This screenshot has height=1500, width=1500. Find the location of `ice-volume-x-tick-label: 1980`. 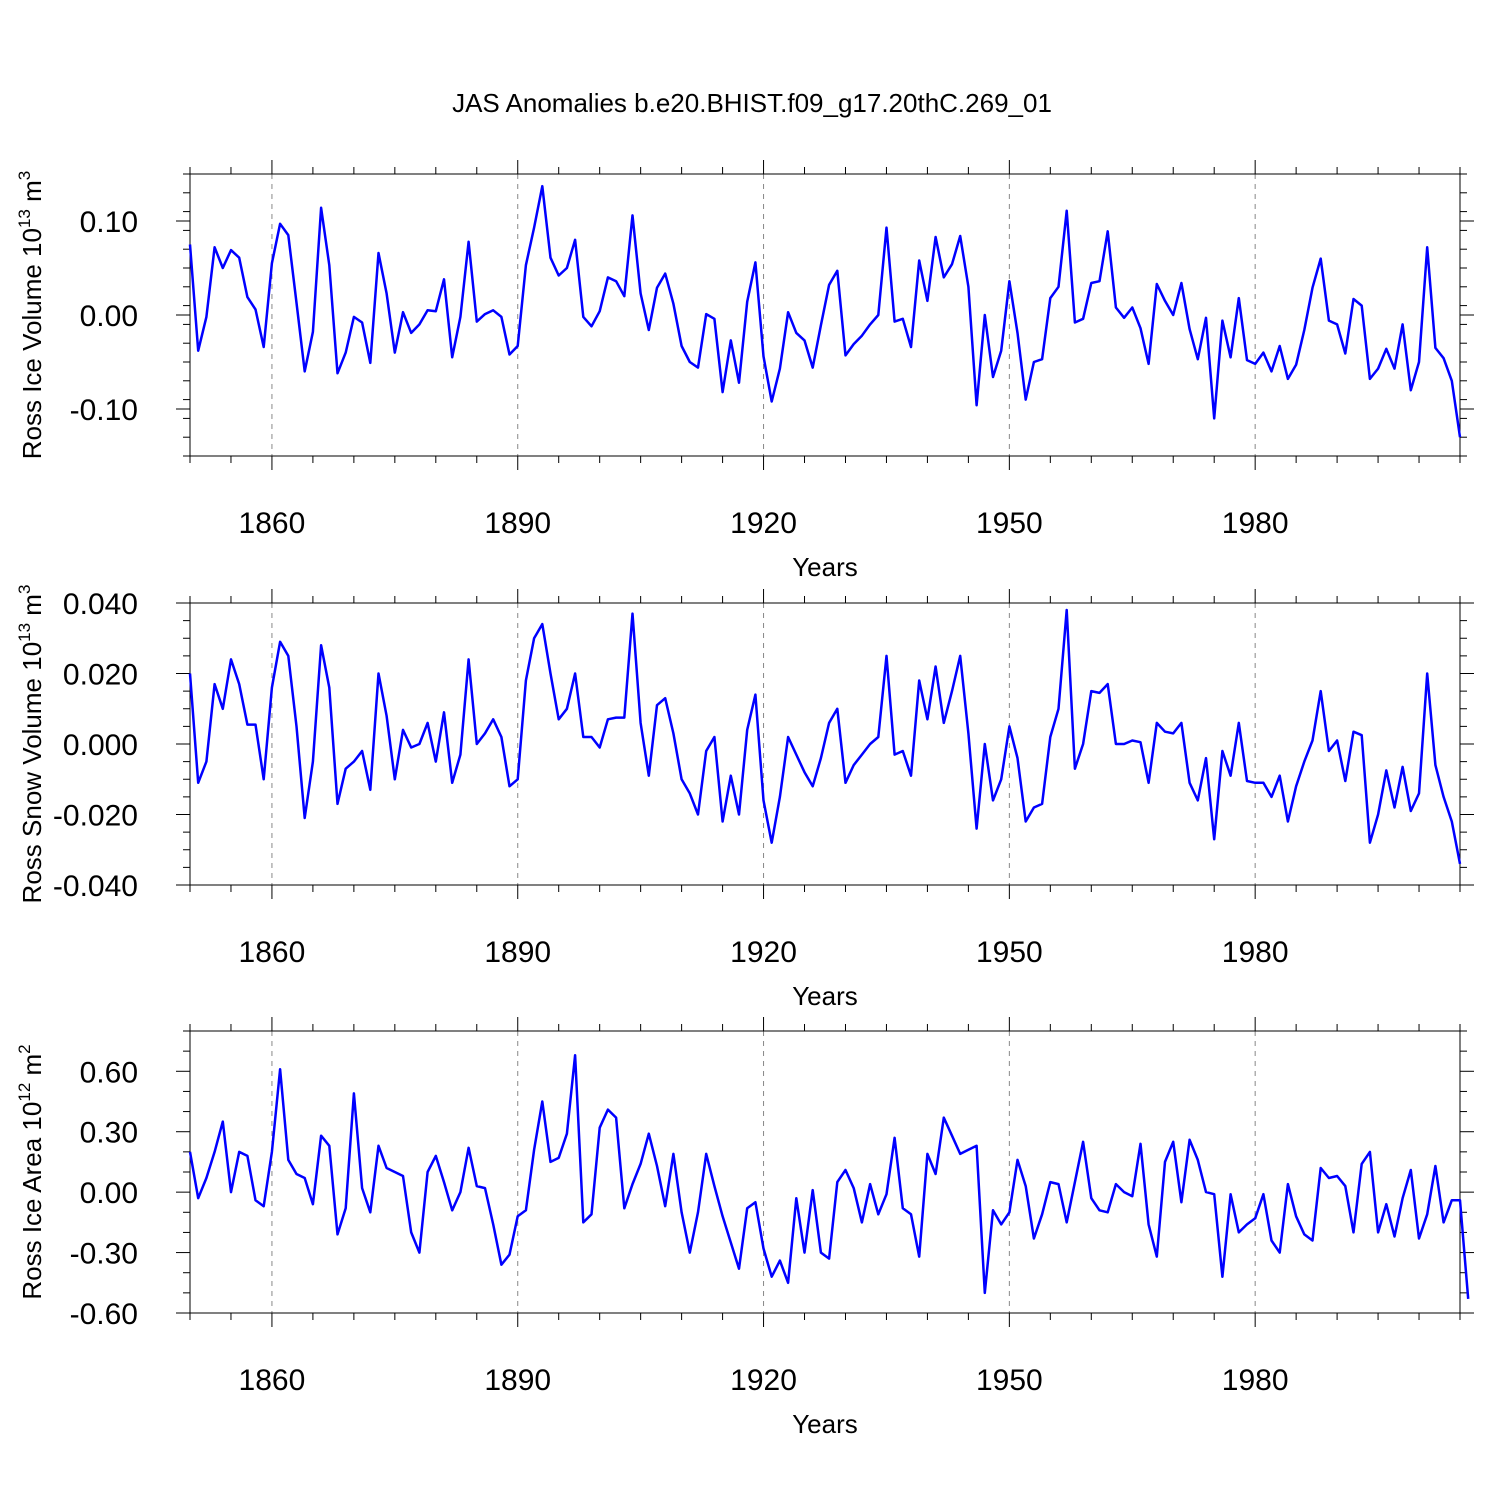

ice-volume-x-tick-label: 1980 is located at coordinates (1255, 523).